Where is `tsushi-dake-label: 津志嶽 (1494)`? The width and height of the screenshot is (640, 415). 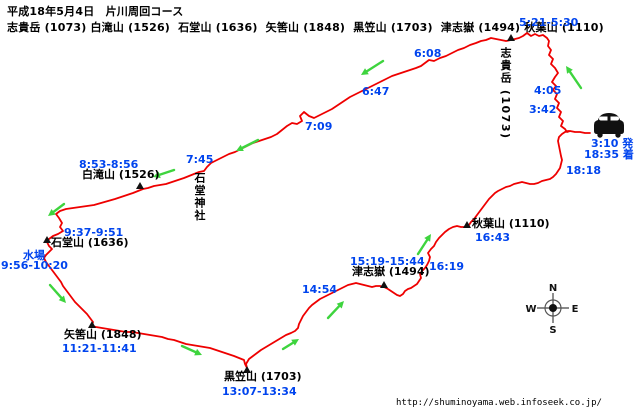
tsushi-dake-label: 津志嶽 (1494) is located at coordinates (391, 271).